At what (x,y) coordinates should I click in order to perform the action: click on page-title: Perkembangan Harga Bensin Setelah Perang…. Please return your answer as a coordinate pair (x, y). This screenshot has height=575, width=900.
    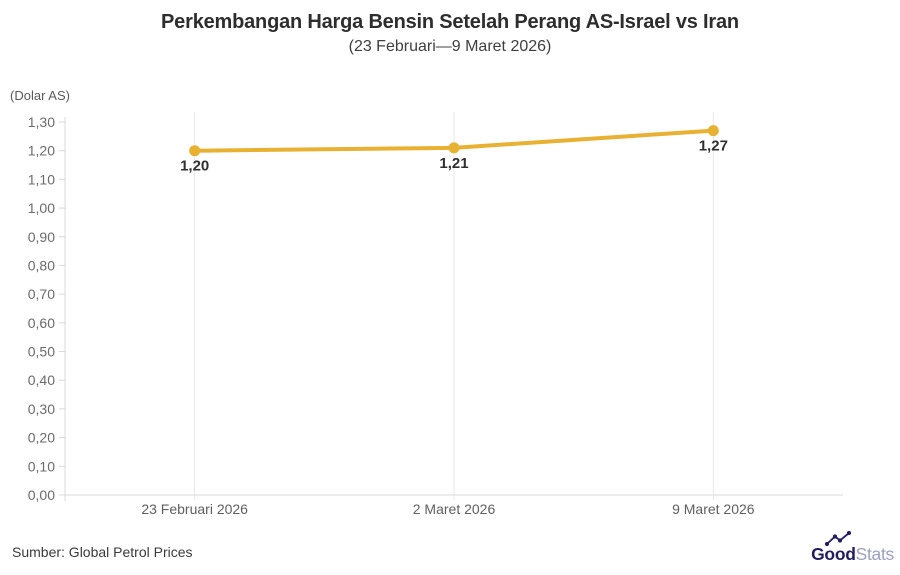
    Looking at the image, I should click on (450, 22).